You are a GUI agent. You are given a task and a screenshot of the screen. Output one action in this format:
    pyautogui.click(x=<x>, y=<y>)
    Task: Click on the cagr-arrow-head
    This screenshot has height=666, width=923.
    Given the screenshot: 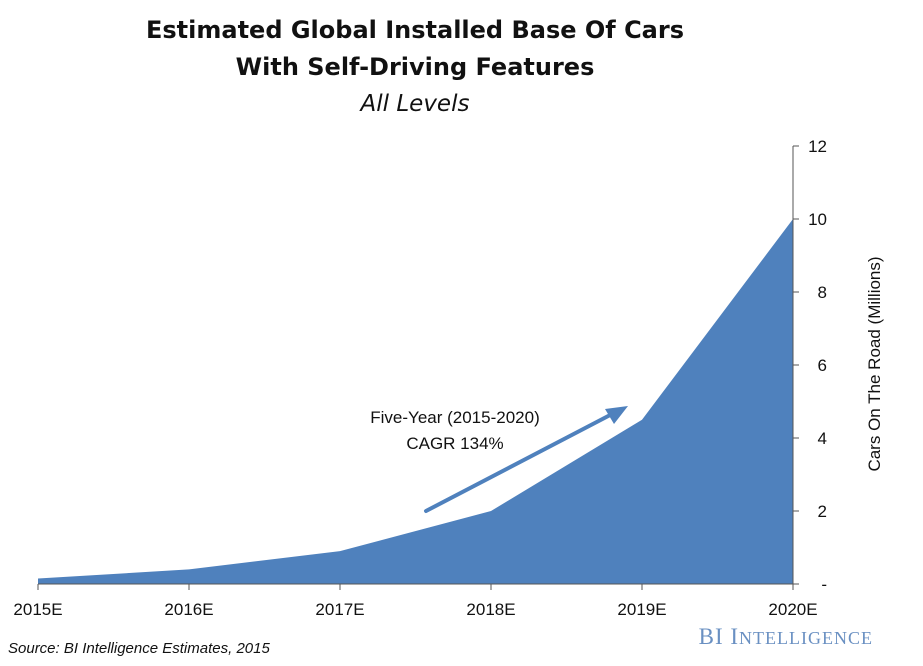 What is the action you would take?
    pyautogui.click(x=616, y=415)
    